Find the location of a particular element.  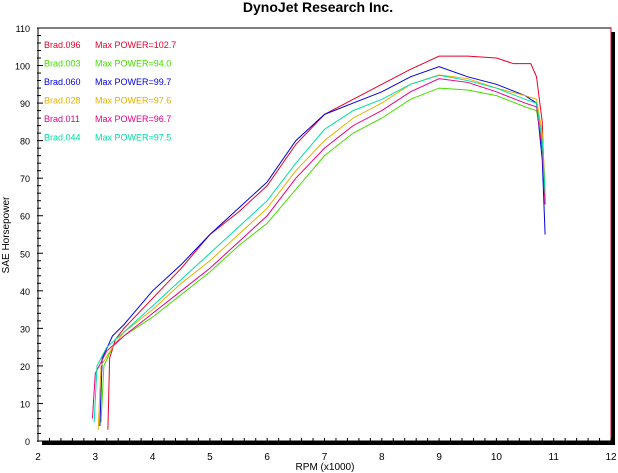

legend-name: Brad.060 is located at coordinates (62, 82).